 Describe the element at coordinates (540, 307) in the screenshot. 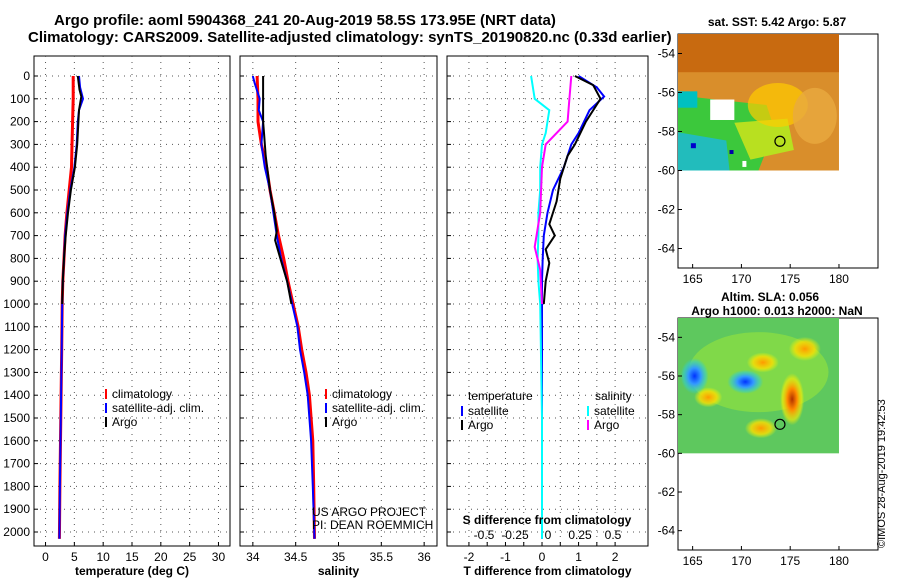

I see `series-line-salinity-satellite` at that location.